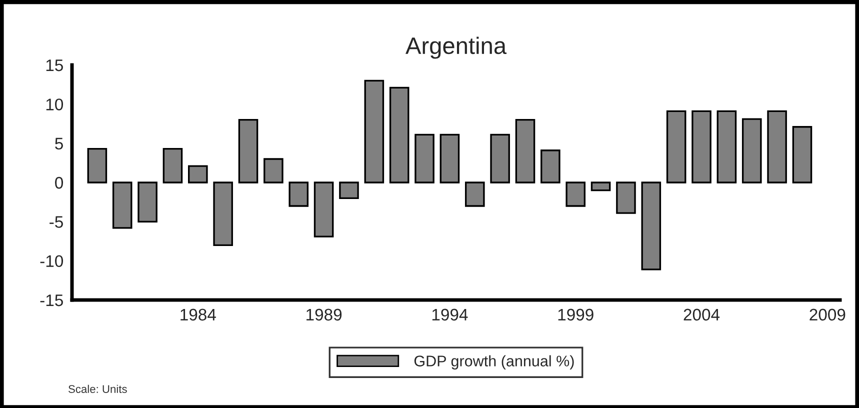 The image size is (859, 408). I want to click on y-tick-label: -15, so click(51, 300).